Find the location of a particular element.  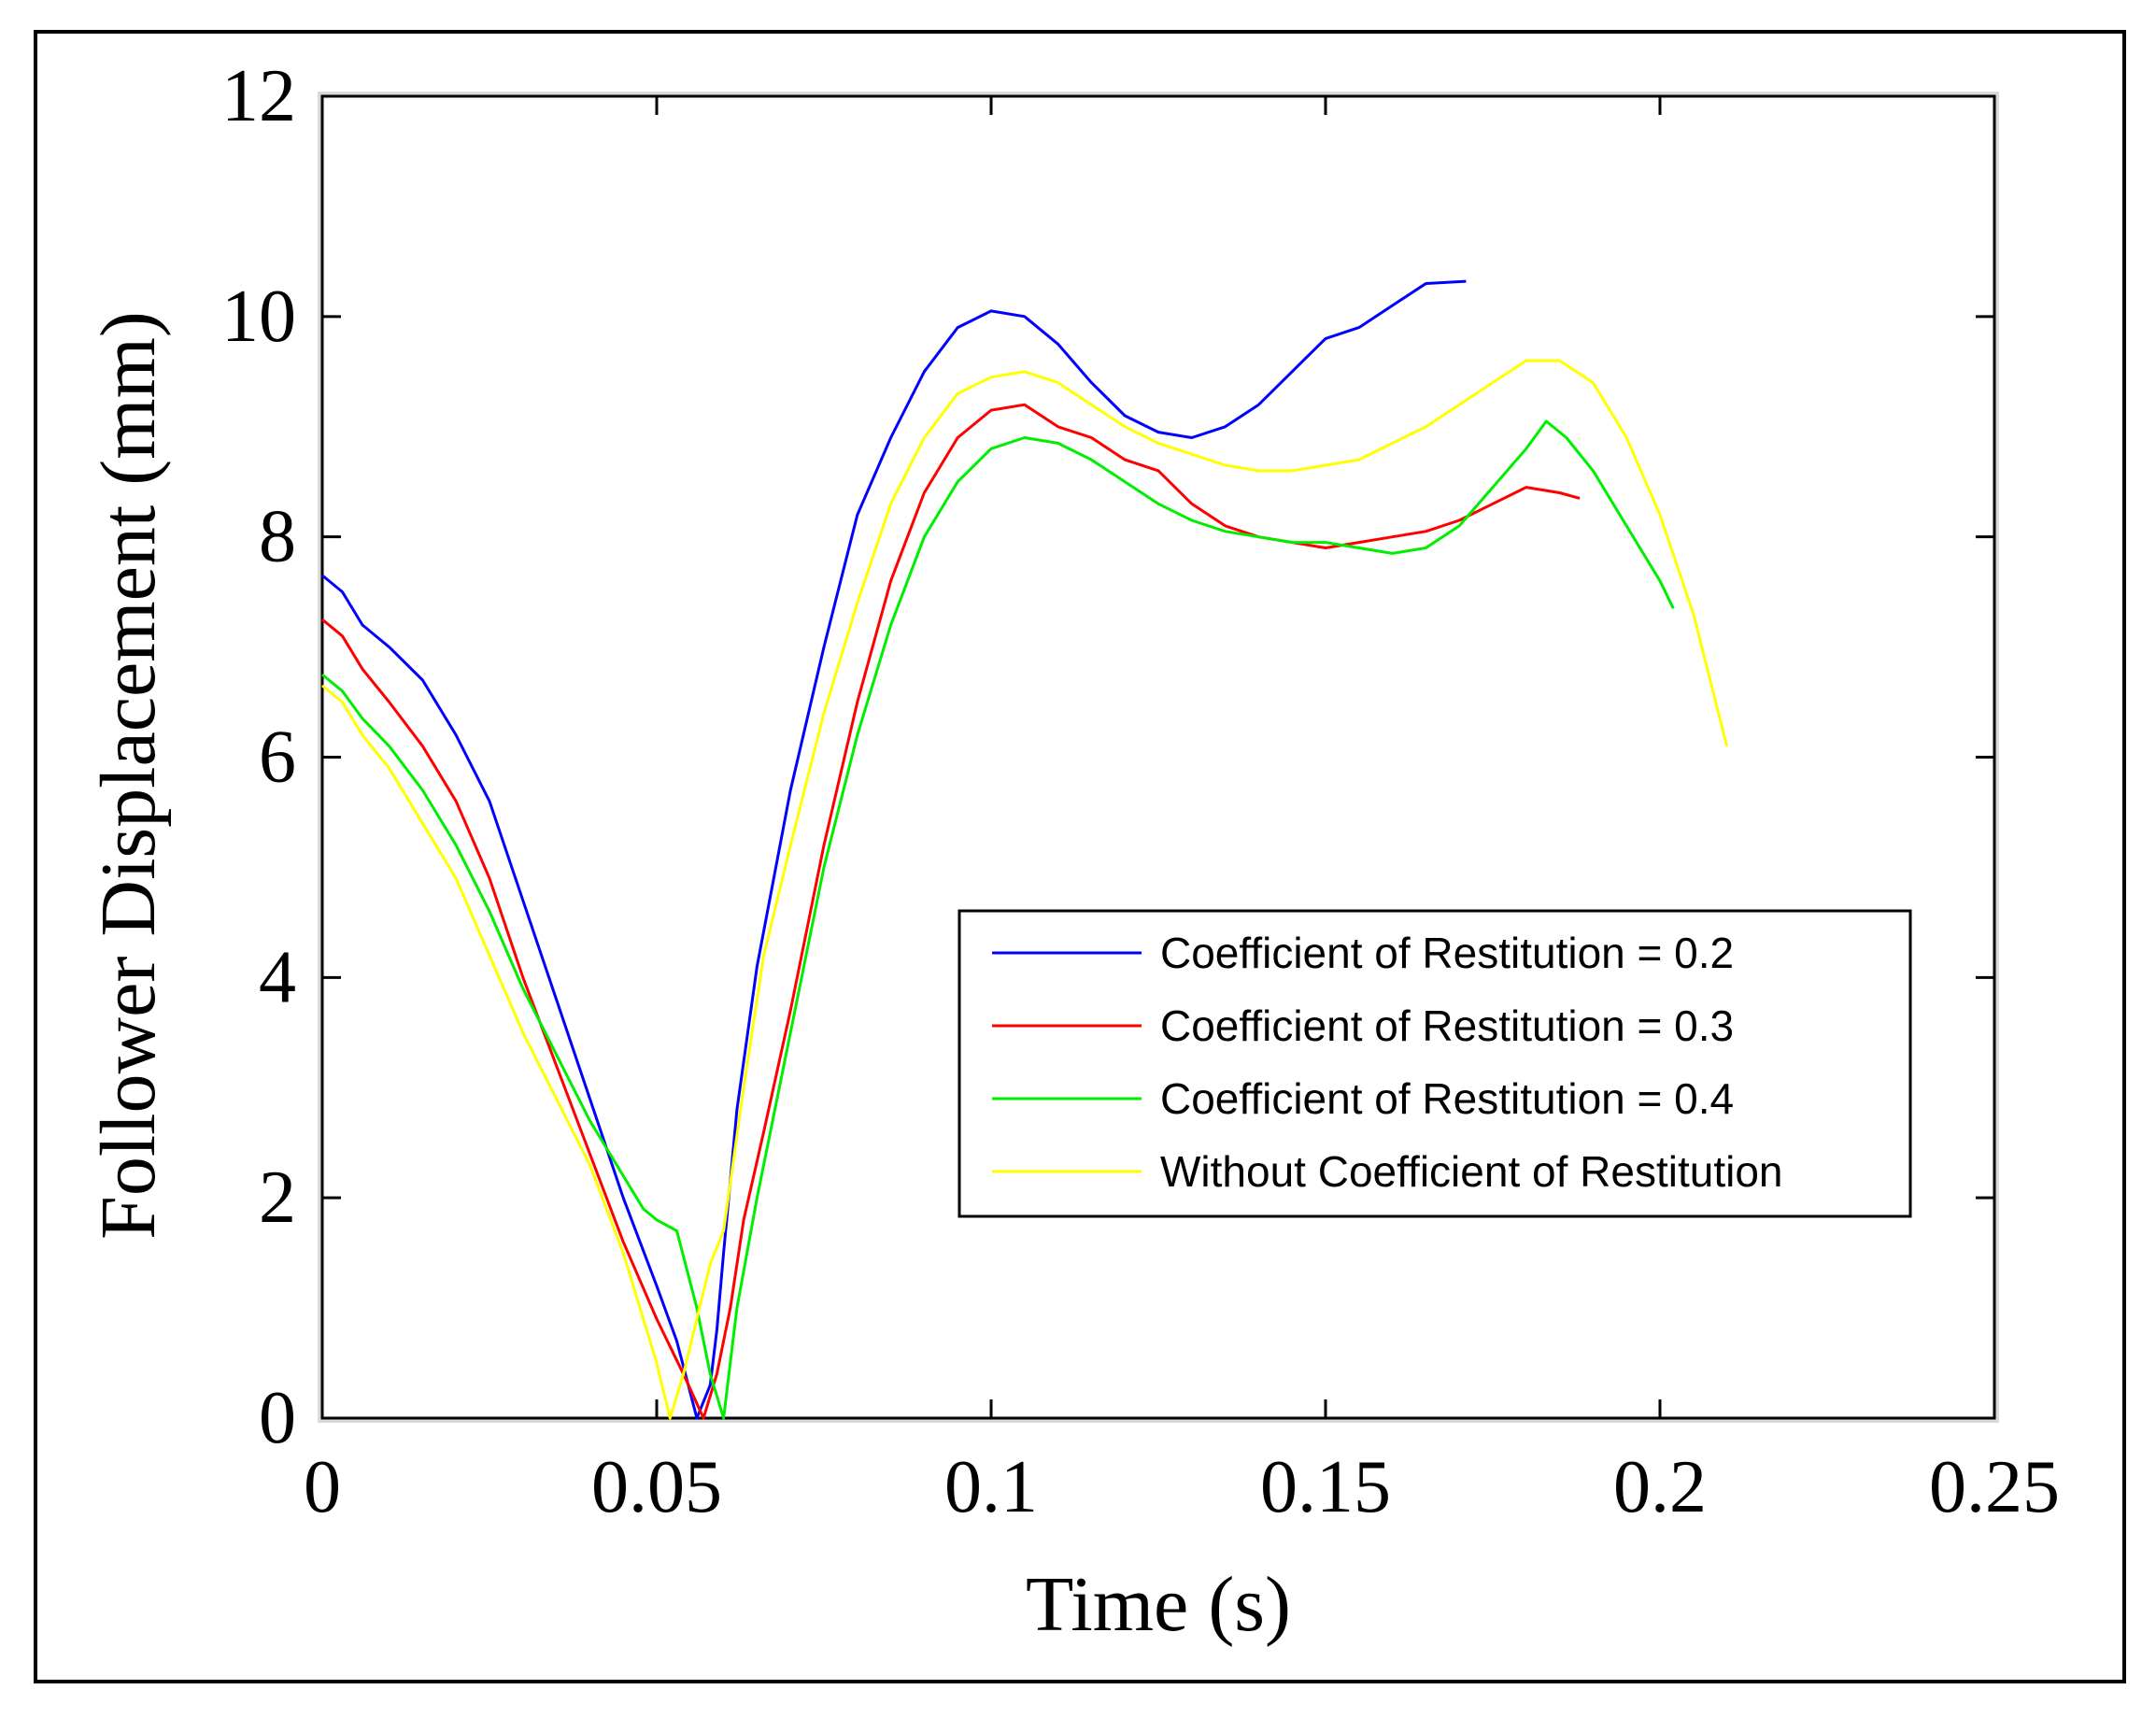

legend-box is located at coordinates (1434, 1063).